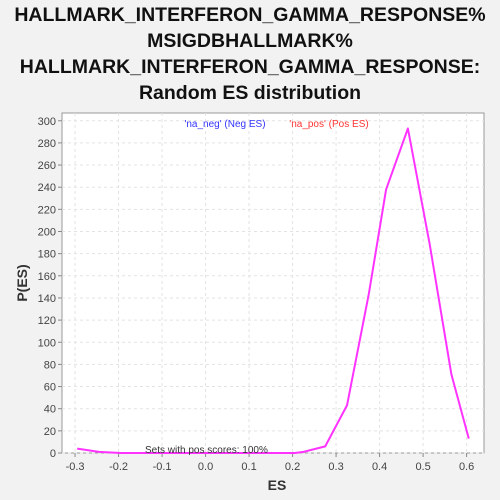 This screenshot has height=500, width=500. Describe the element at coordinates (162, 467) in the screenshot. I see `x-tick-label: -0.1` at that location.